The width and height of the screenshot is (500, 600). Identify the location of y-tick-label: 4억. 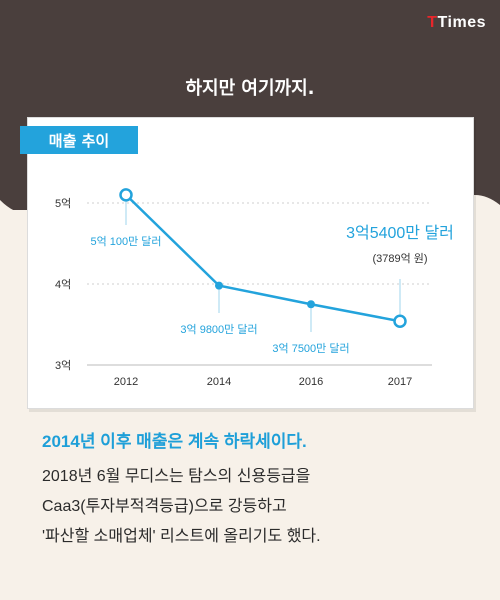
(63, 284).